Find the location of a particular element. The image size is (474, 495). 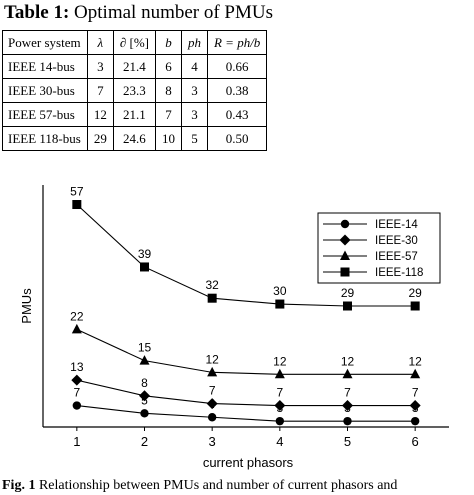

x-tick-label: 1 is located at coordinates (76, 441).